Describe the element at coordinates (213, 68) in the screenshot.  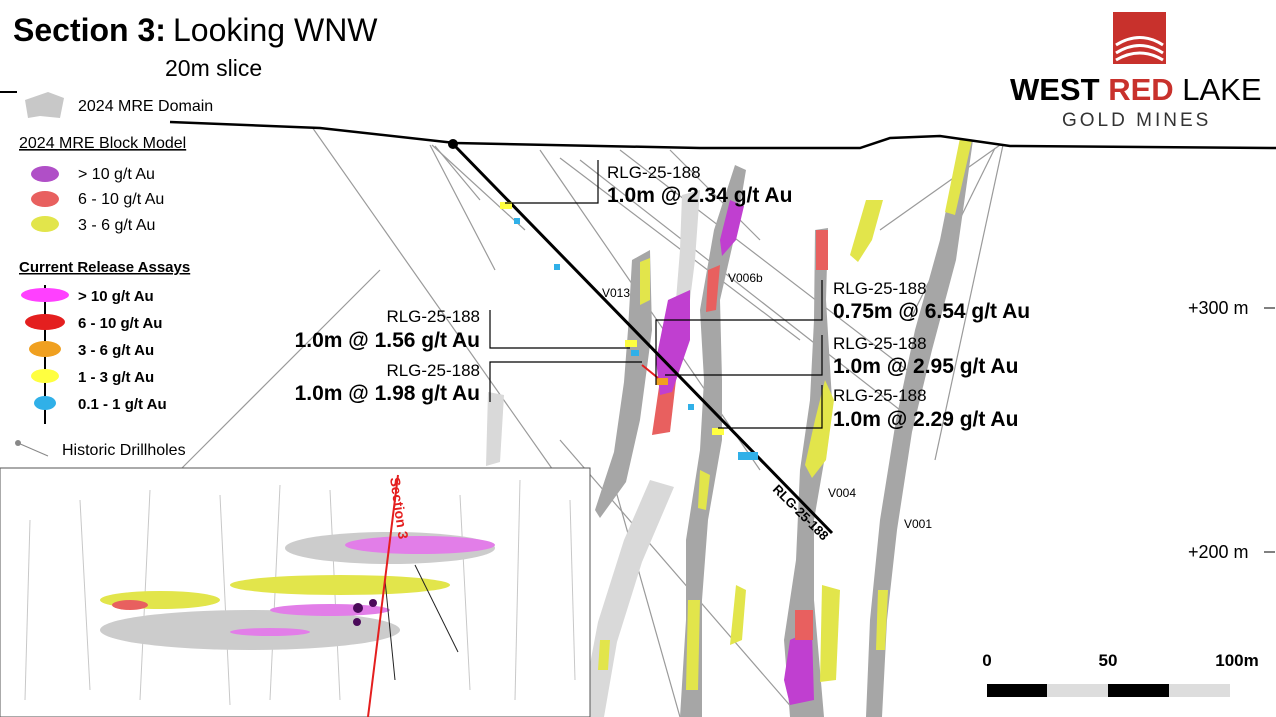
I see `subtitle: 20m slice` at that location.